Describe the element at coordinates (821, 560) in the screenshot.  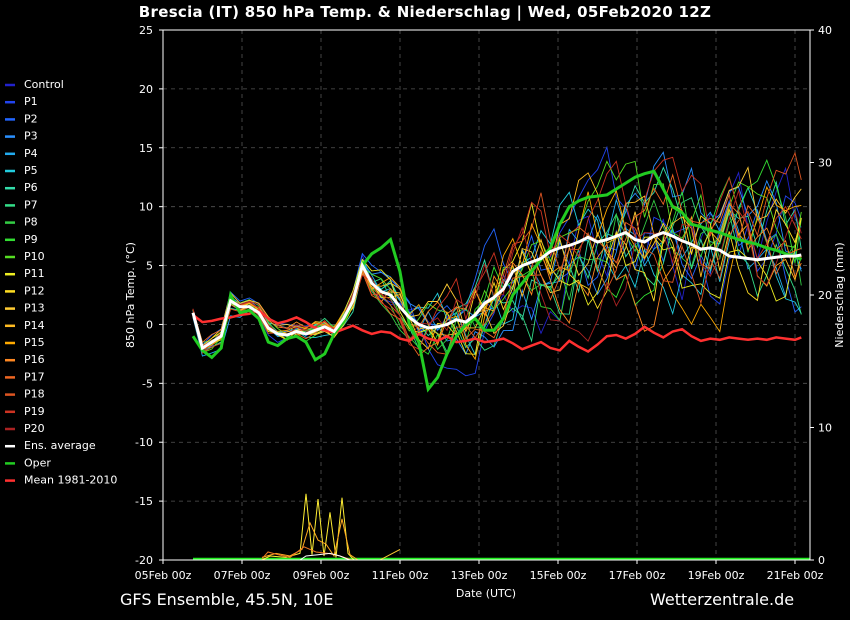
I see `y2-tick-label: 0` at that location.